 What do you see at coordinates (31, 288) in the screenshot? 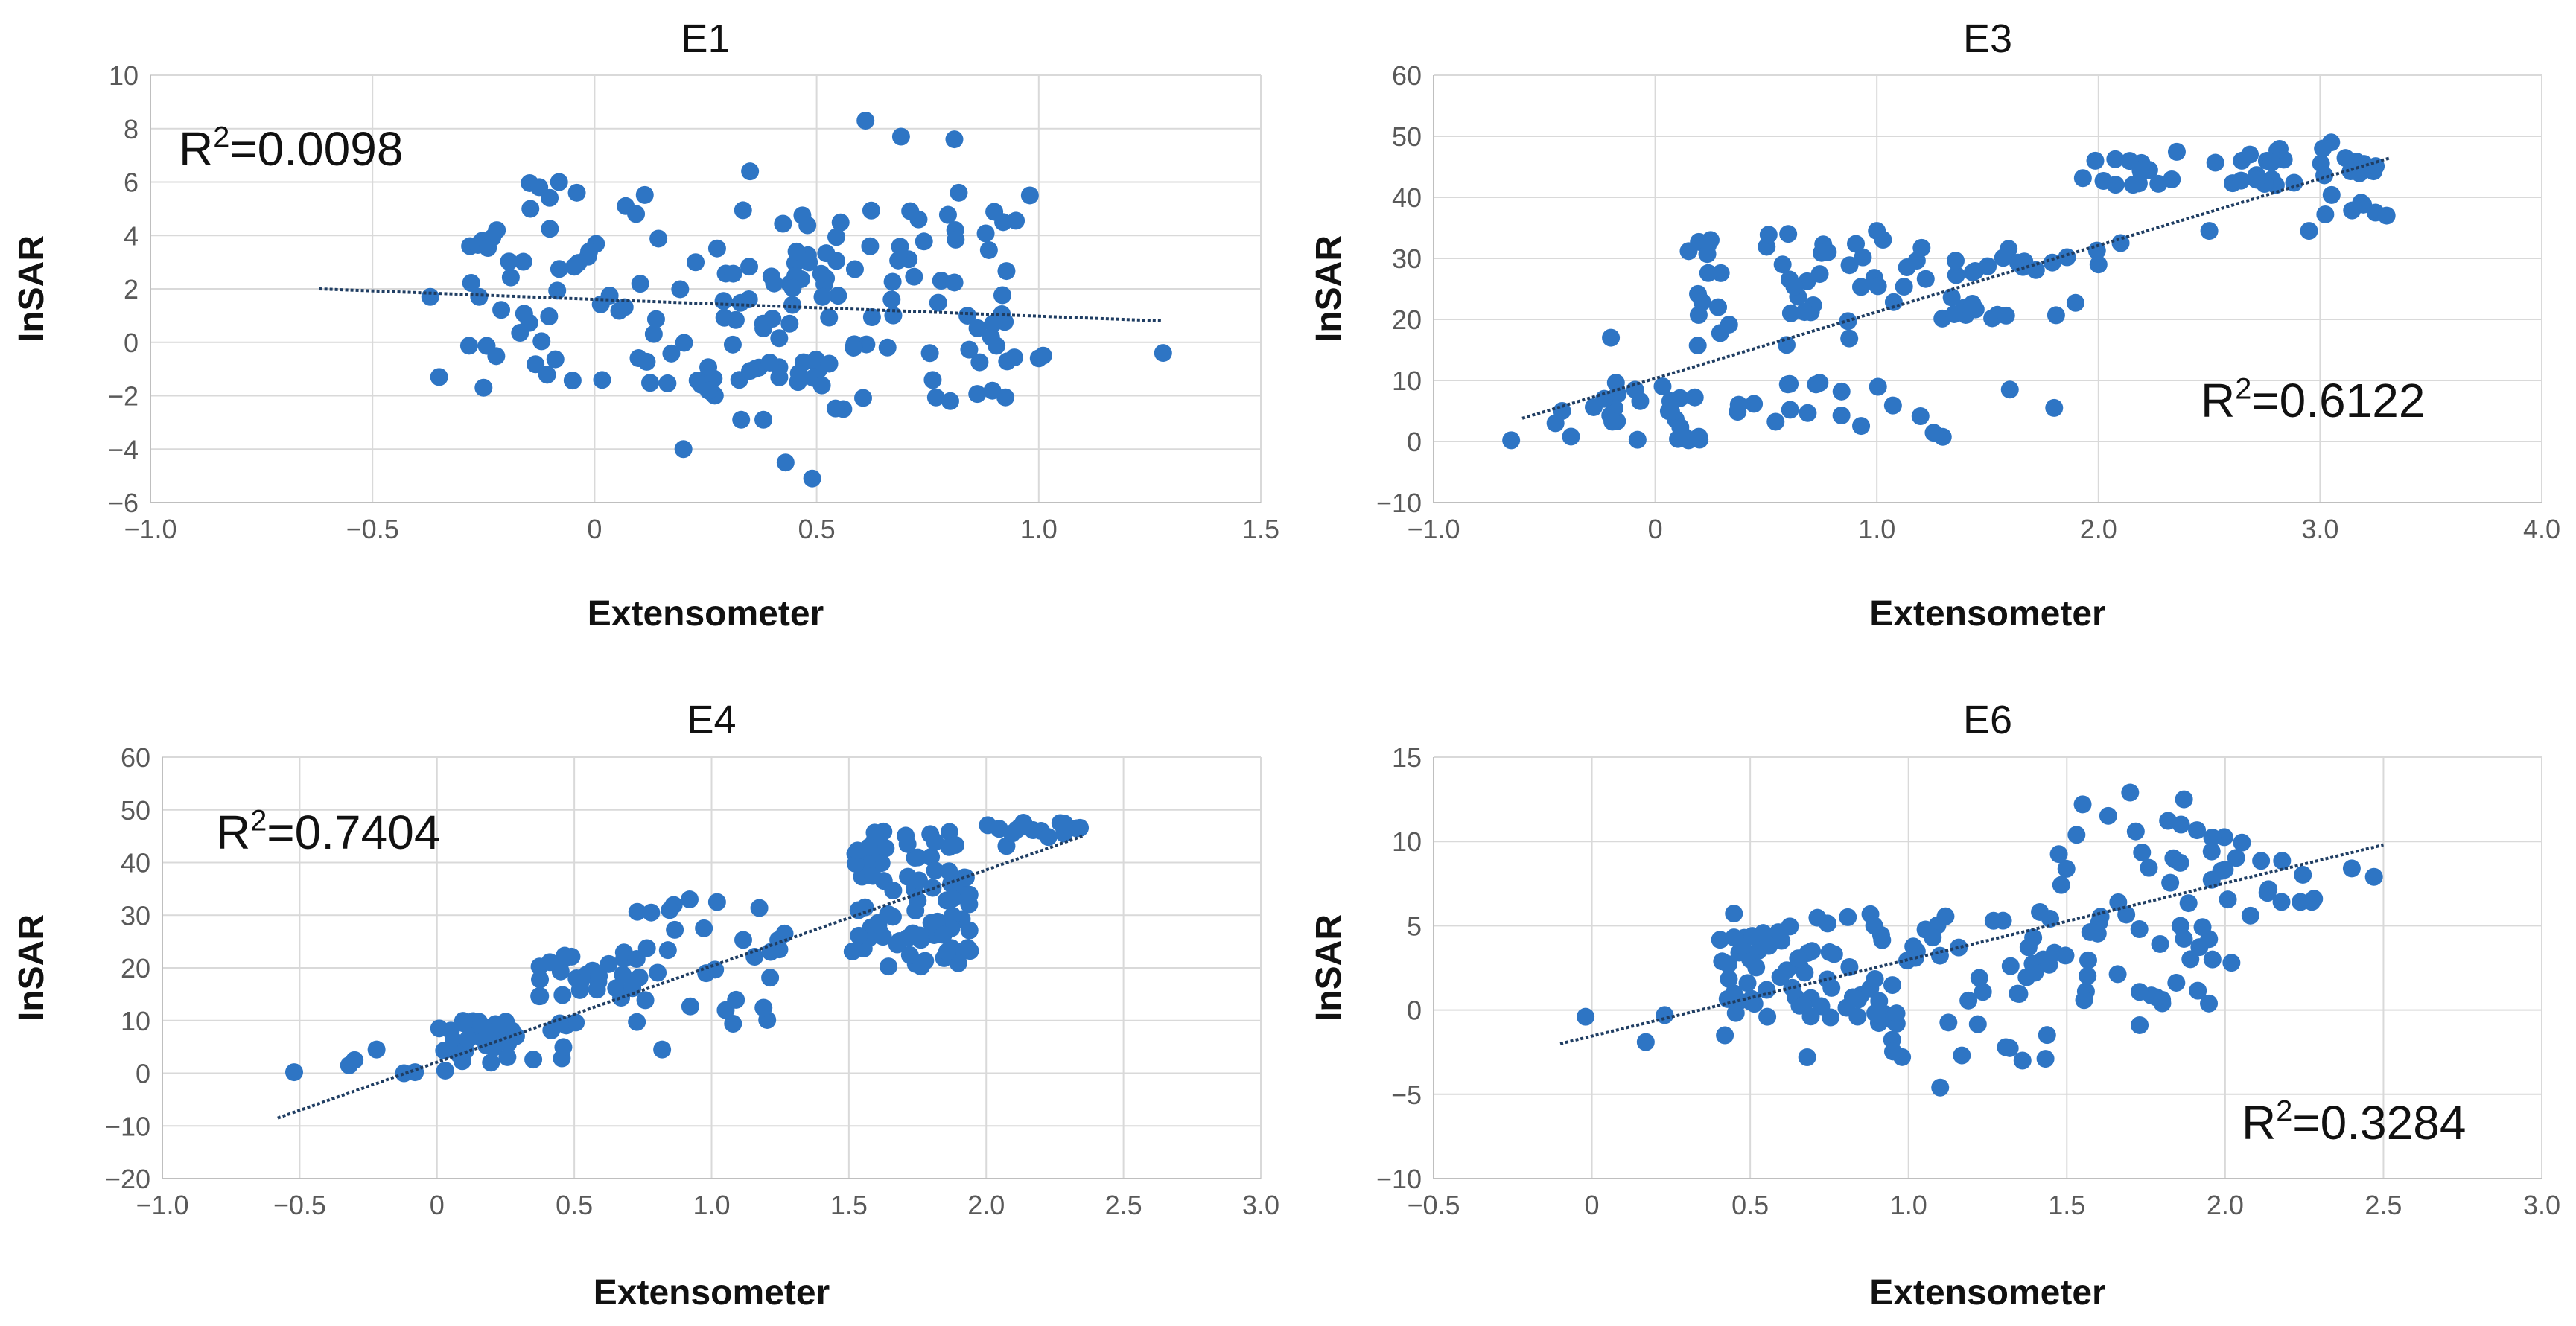
I see `chart-e1-y-label: InSAR` at bounding box center [31, 288].